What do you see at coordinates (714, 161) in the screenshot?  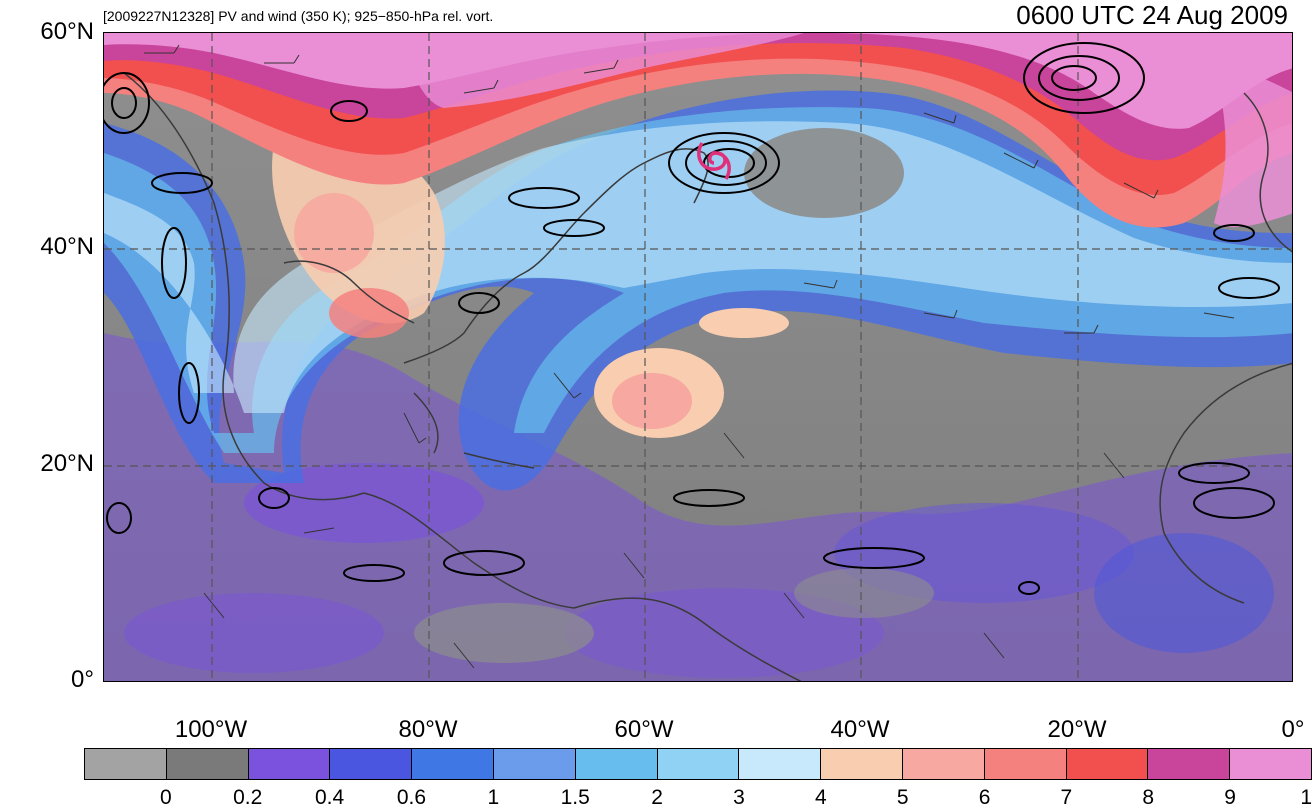 I see `tropical-cyclone-symbol` at bounding box center [714, 161].